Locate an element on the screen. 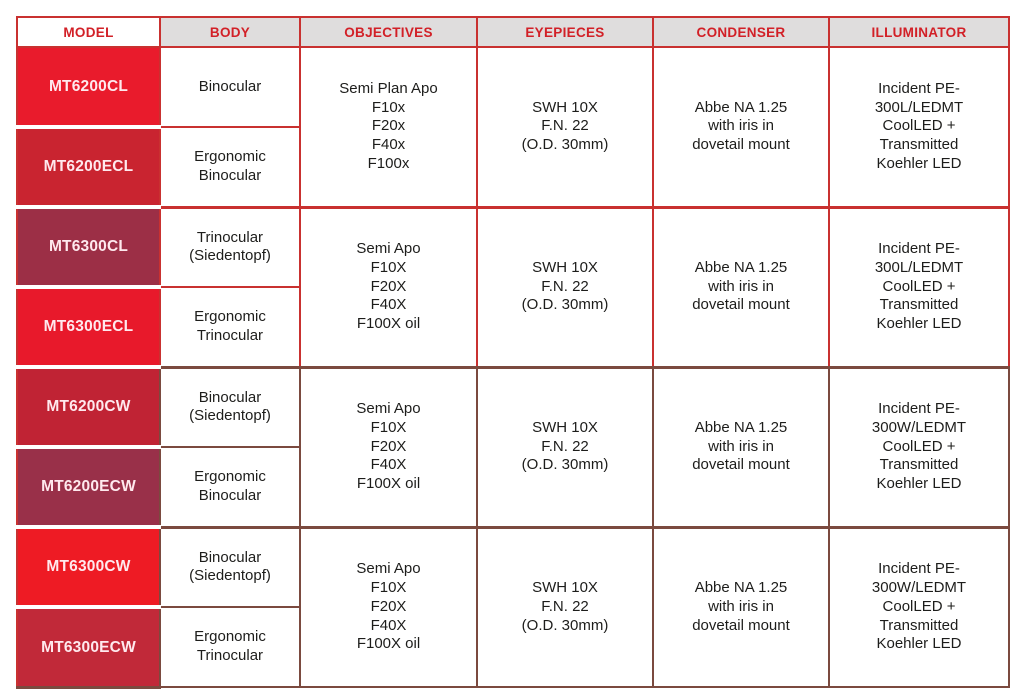  table-row: MT6300ECW Ergonomic Trinocular is located at coordinates (513, 647).